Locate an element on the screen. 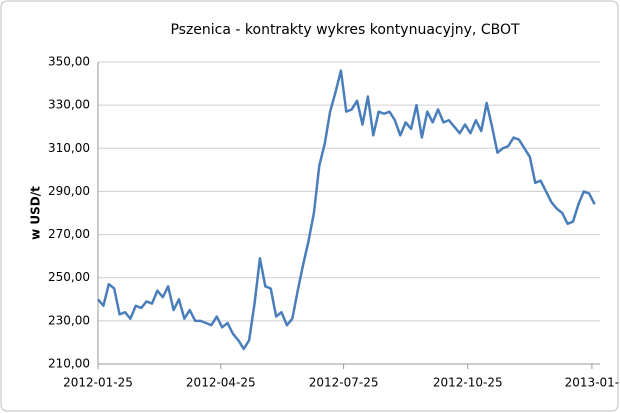 This screenshot has width=620, height=413. x-tick-label: 2012-07-25 is located at coordinates (344, 383).